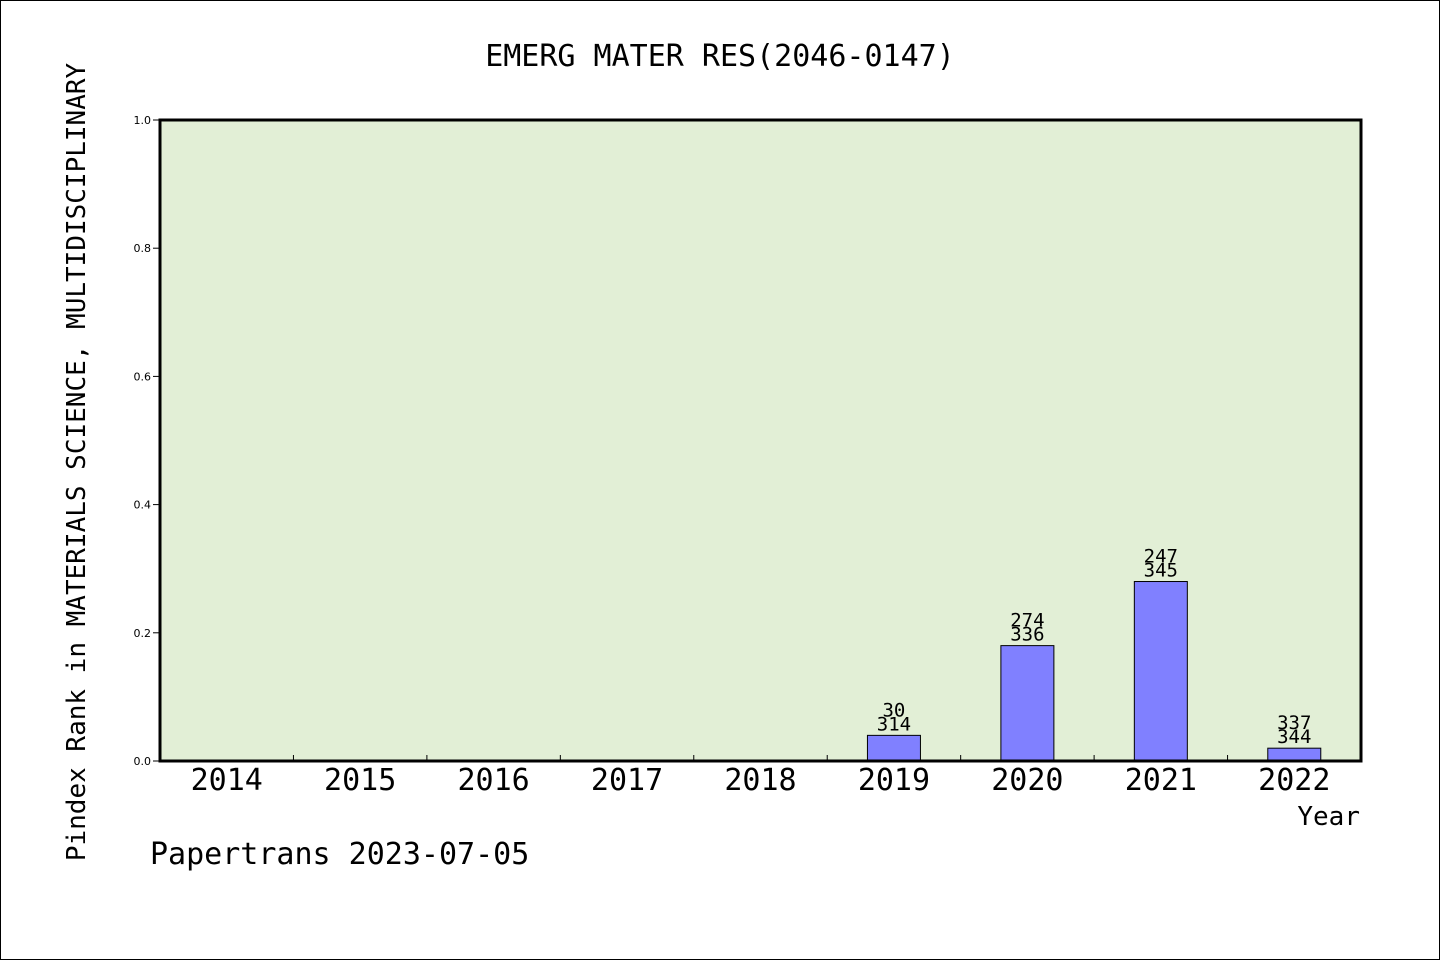 This screenshot has width=1440, height=960. What do you see at coordinates (1094, 671) in the screenshot?
I see `bars-group` at bounding box center [1094, 671].